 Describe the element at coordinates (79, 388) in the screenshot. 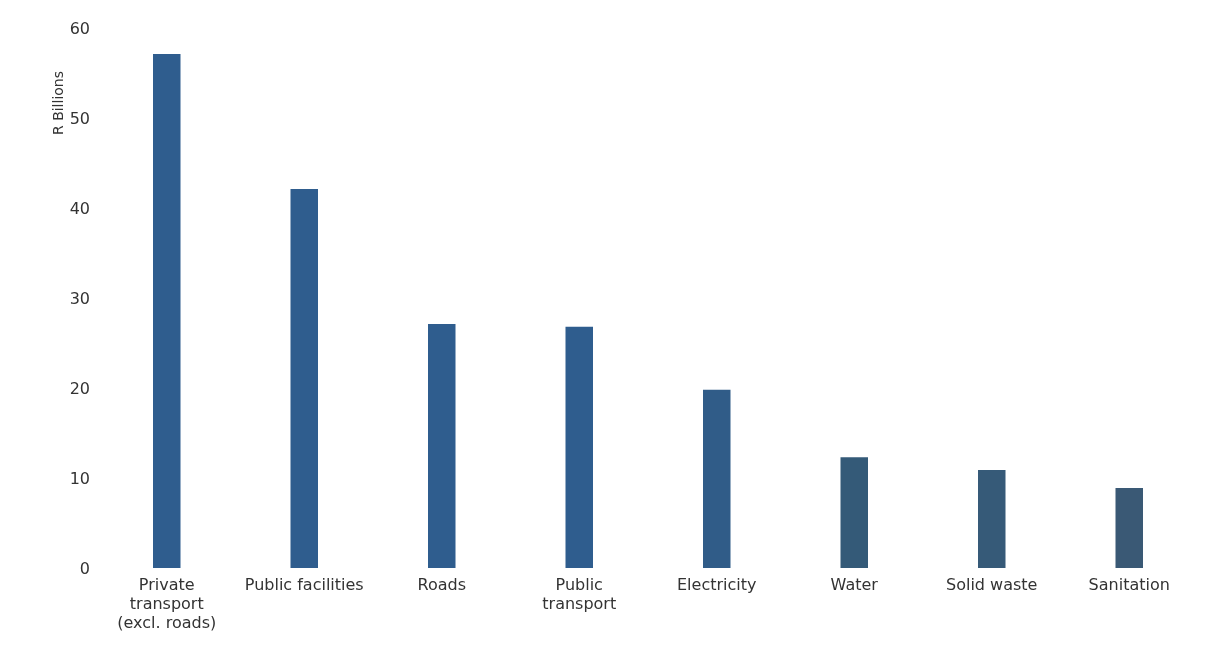

I see `y-tick-label: 20` at that location.